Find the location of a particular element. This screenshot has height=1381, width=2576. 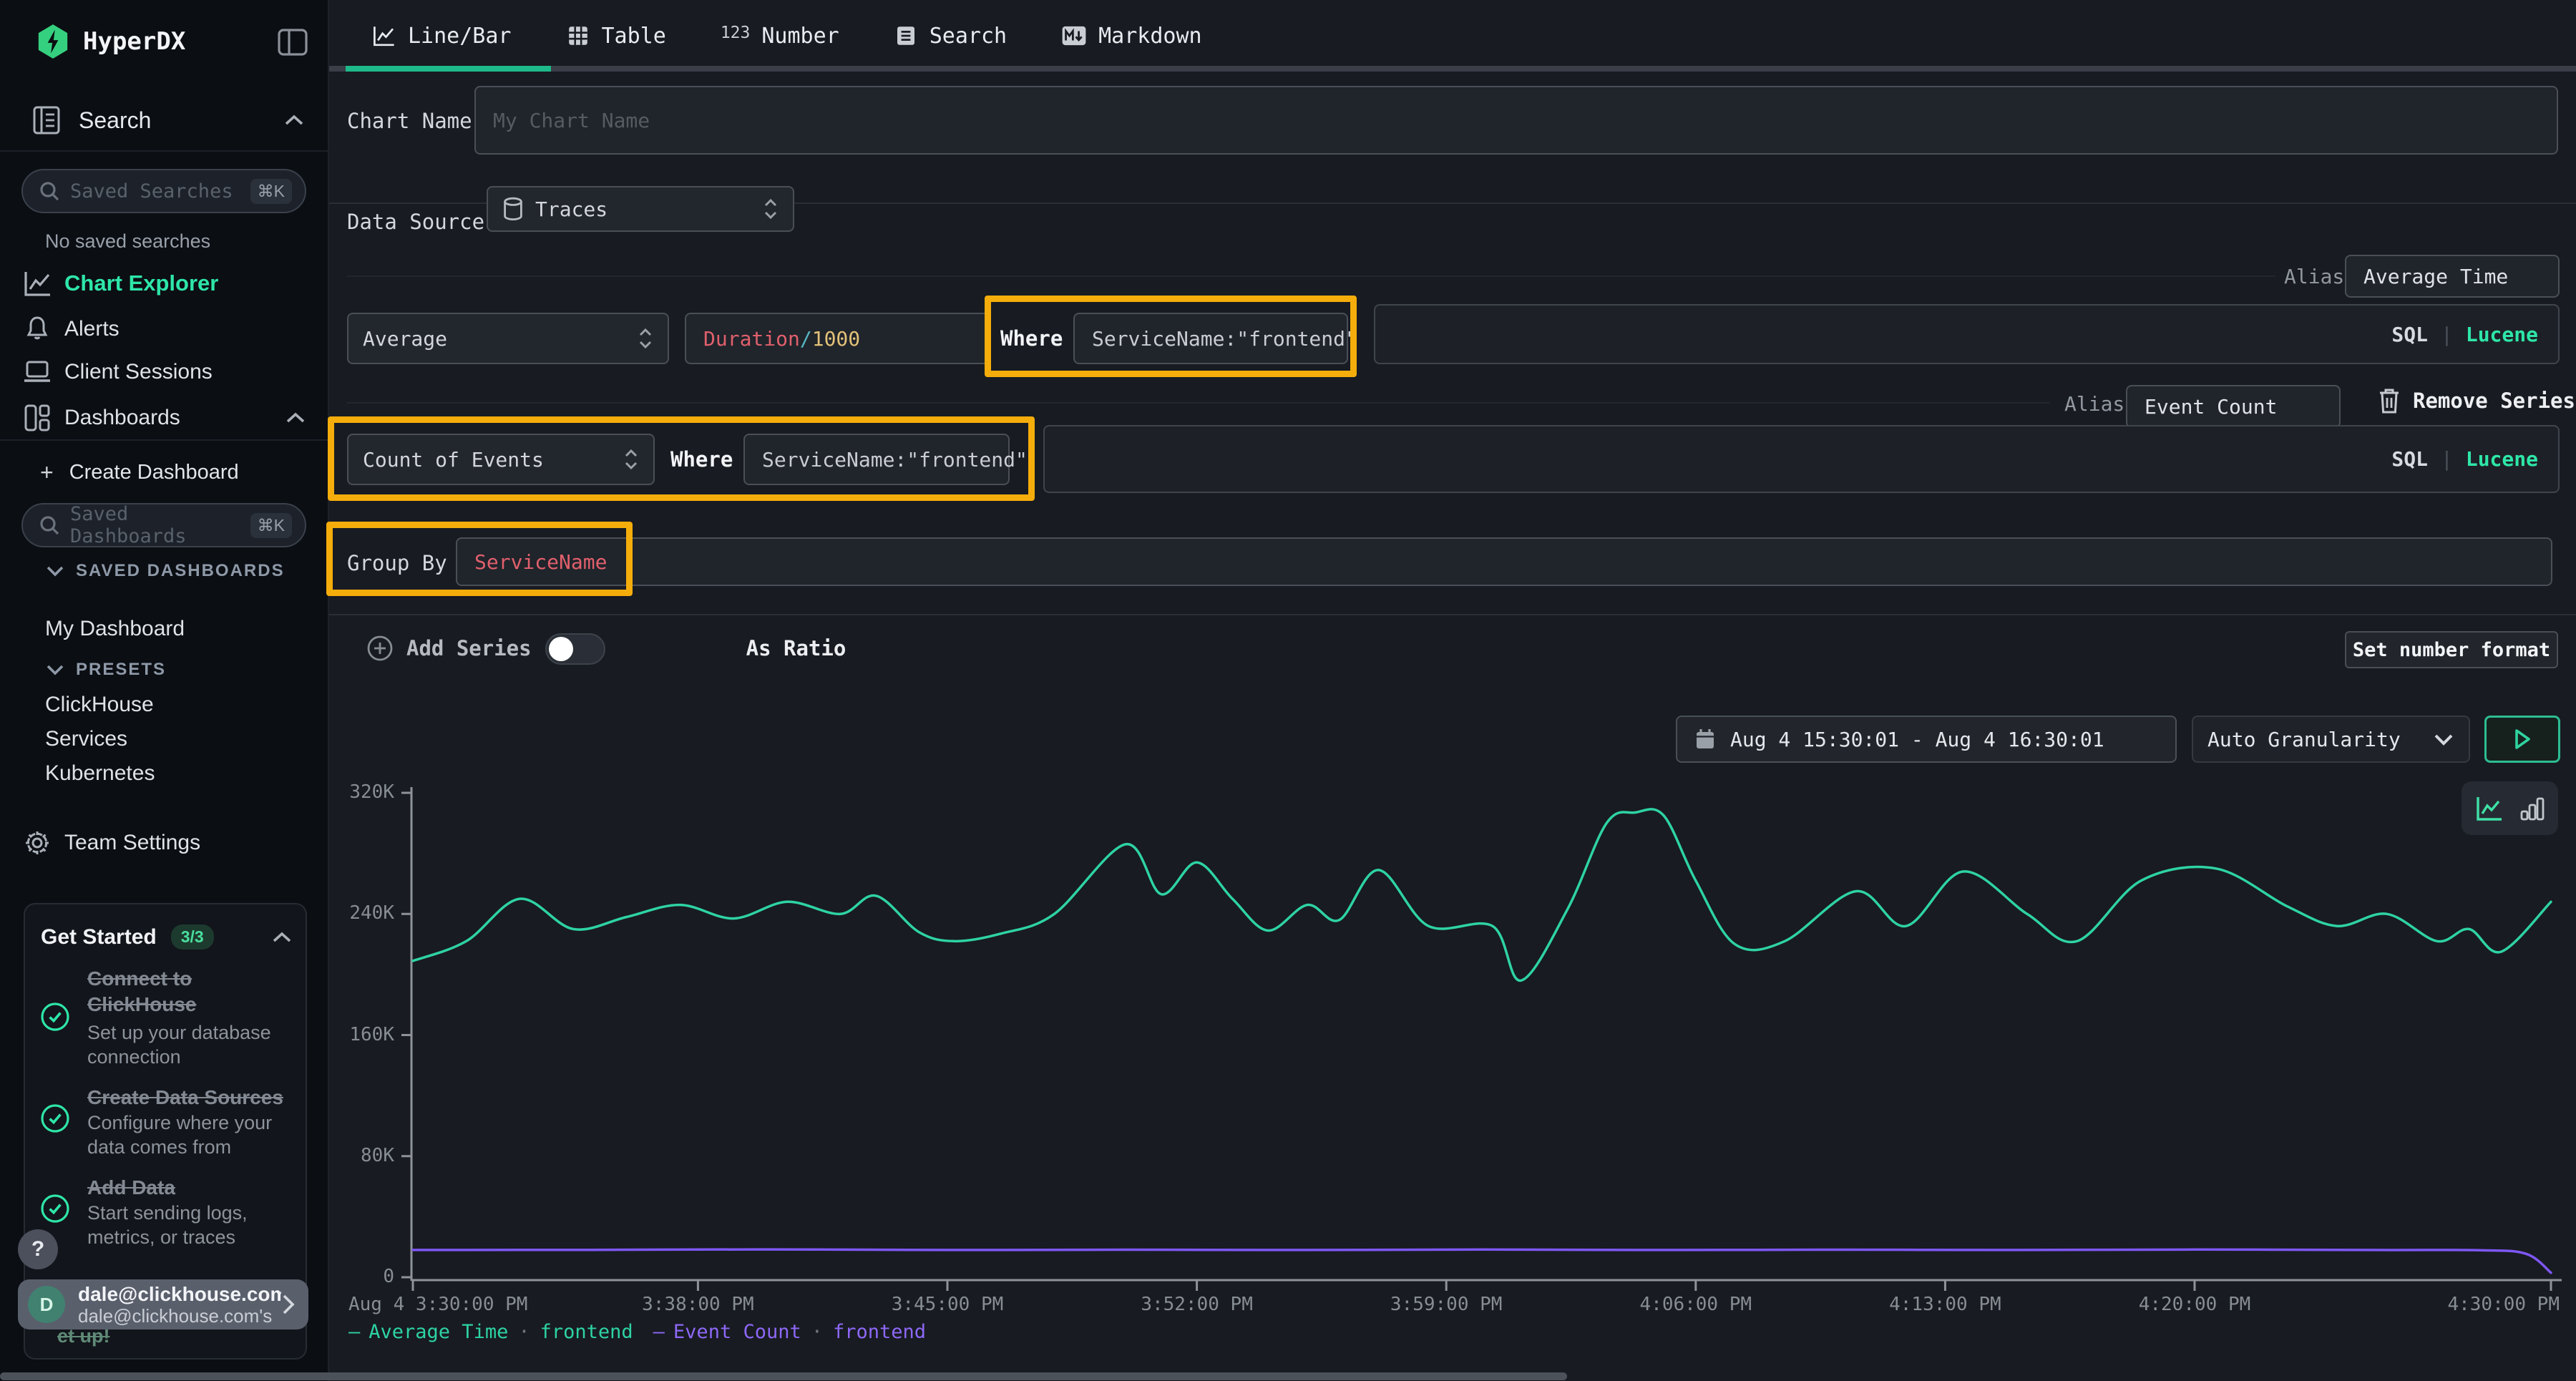

field-token-duration: Duration is located at coordinates (752, 338).